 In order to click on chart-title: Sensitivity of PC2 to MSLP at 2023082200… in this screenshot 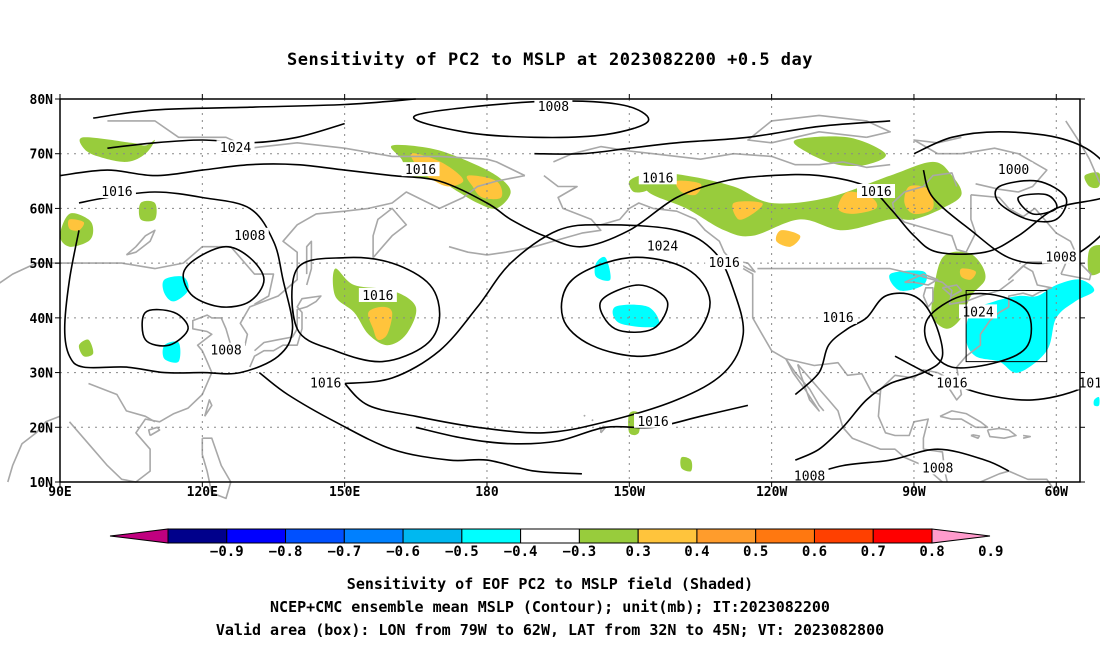, I will do `click(549, 60)`.